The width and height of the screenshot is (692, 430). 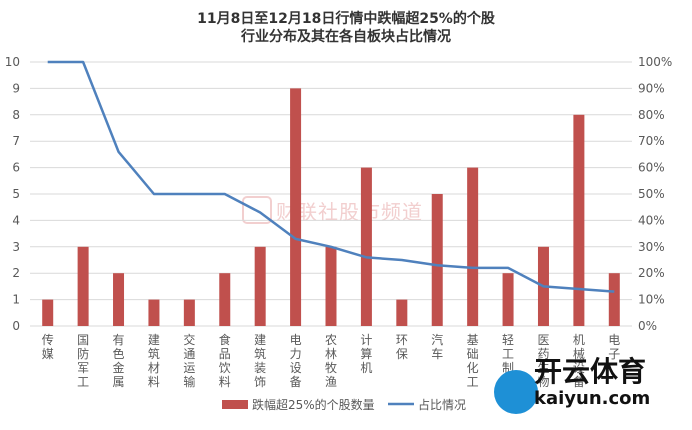 I want to click on y-right-tick-label: 30%, so click(x=651, y=247).